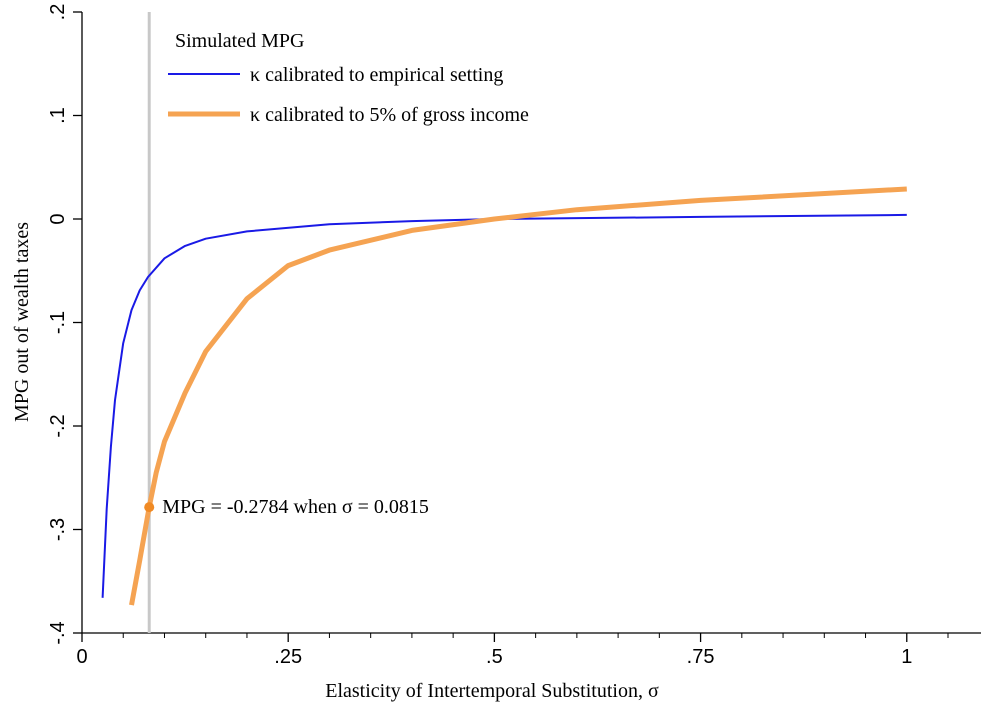 The image size is (984, 711). Describe the element at coordinates (58, 218) in the screenshot. I see `y-tick-label: 0` at that location.